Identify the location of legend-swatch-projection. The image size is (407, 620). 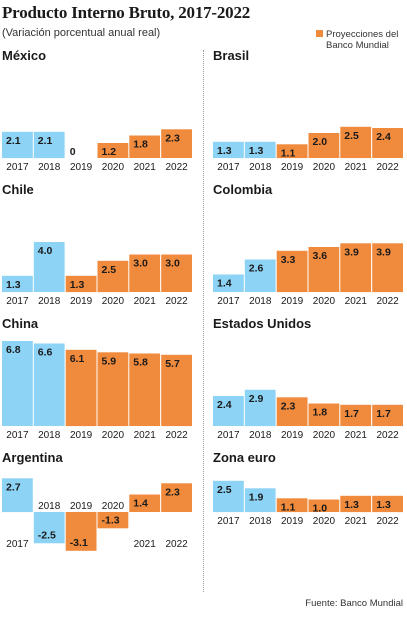
(319, 33).